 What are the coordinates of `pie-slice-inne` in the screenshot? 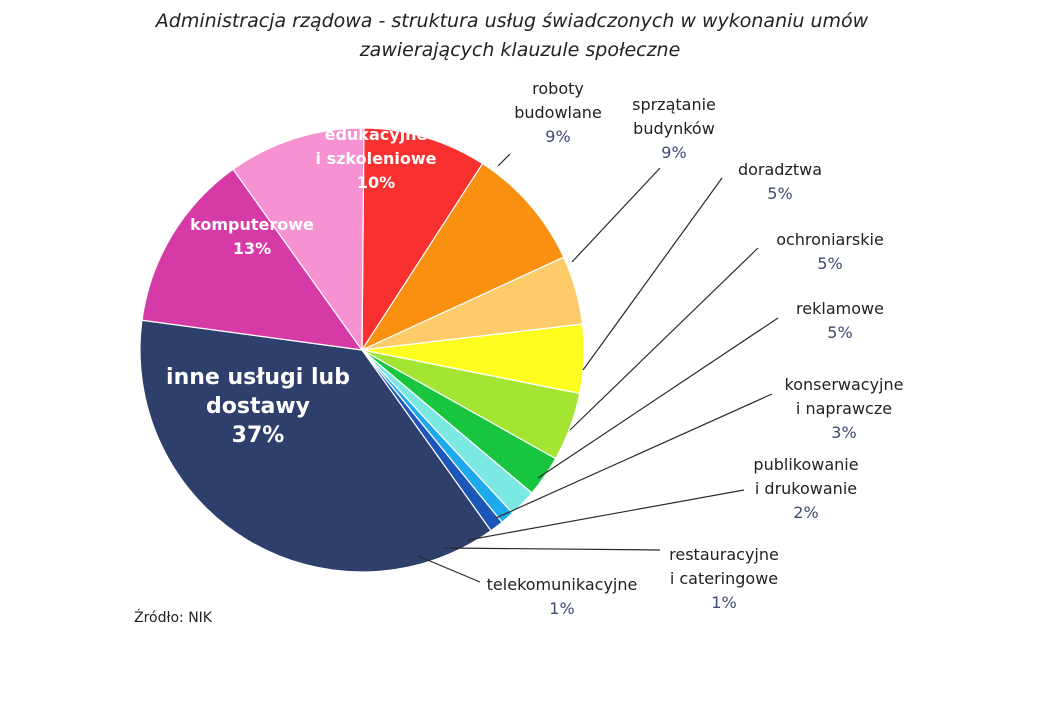 It's located at (315, 446).